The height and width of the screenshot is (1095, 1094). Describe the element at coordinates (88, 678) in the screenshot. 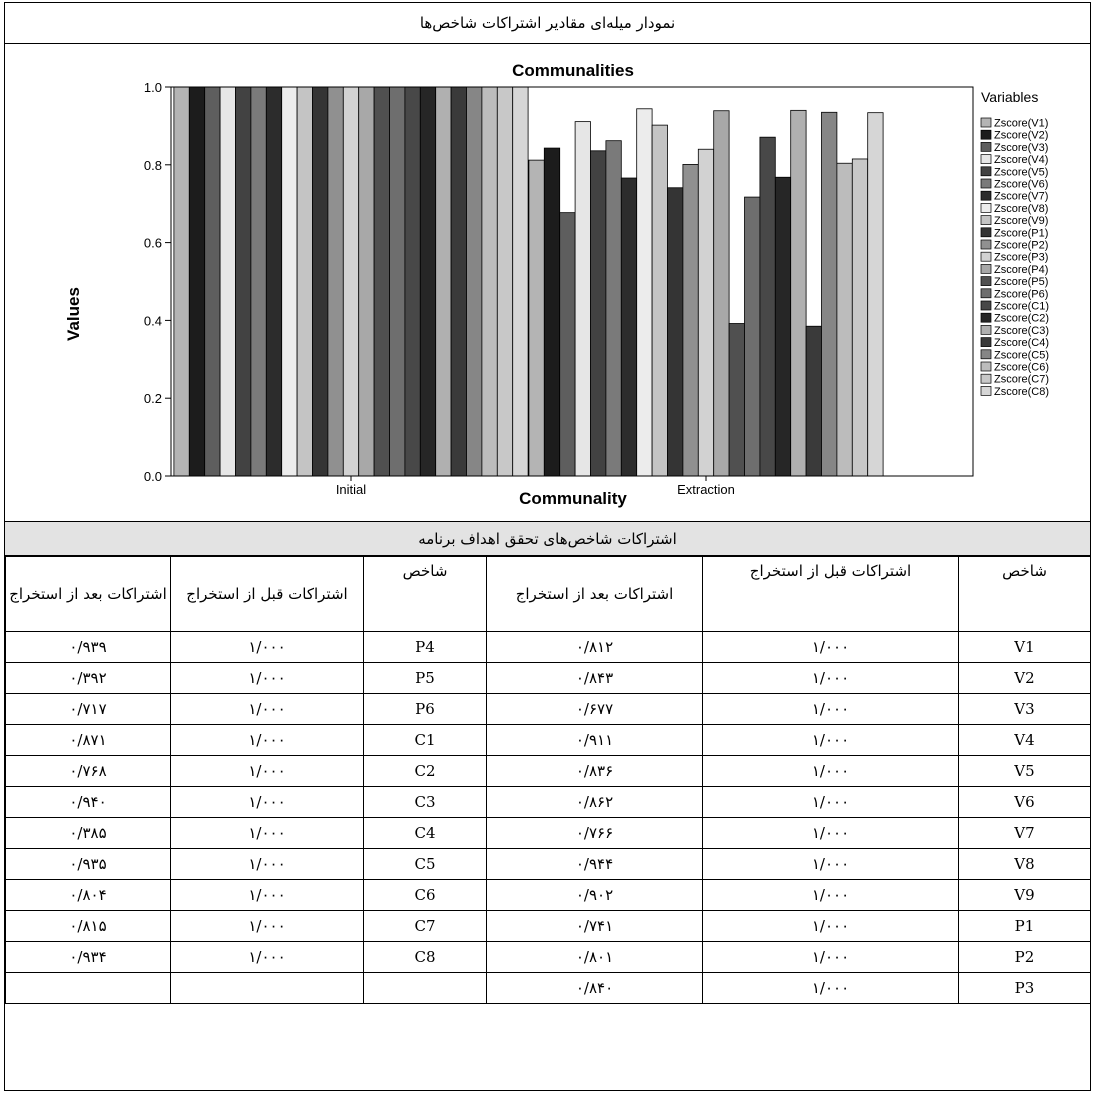

I see `cell-after: ۰/۳۹۲` at that location.